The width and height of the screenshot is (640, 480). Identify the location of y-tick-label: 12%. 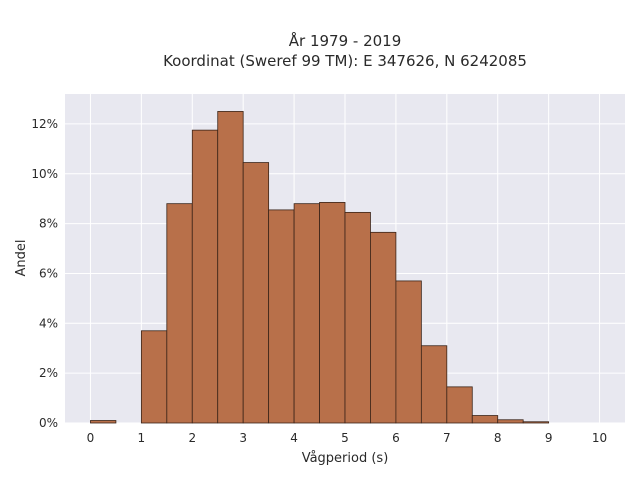
(44, 124).